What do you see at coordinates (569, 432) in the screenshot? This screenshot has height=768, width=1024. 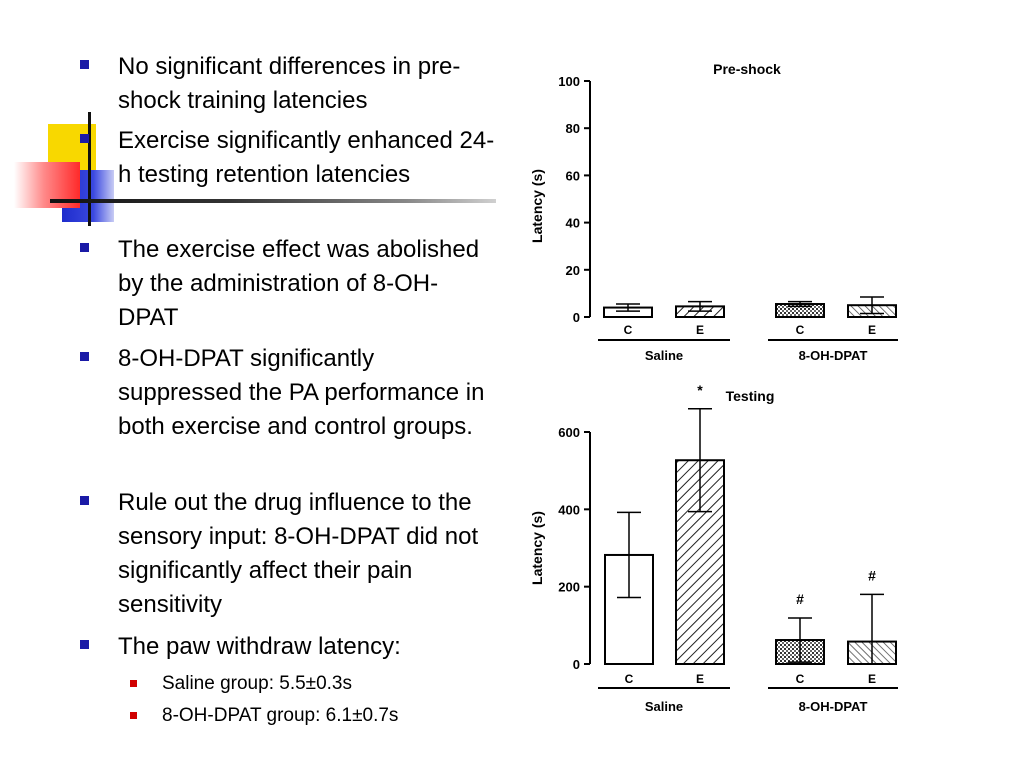 I see `y-tick-label: 600` at bounding box center [569, 432].